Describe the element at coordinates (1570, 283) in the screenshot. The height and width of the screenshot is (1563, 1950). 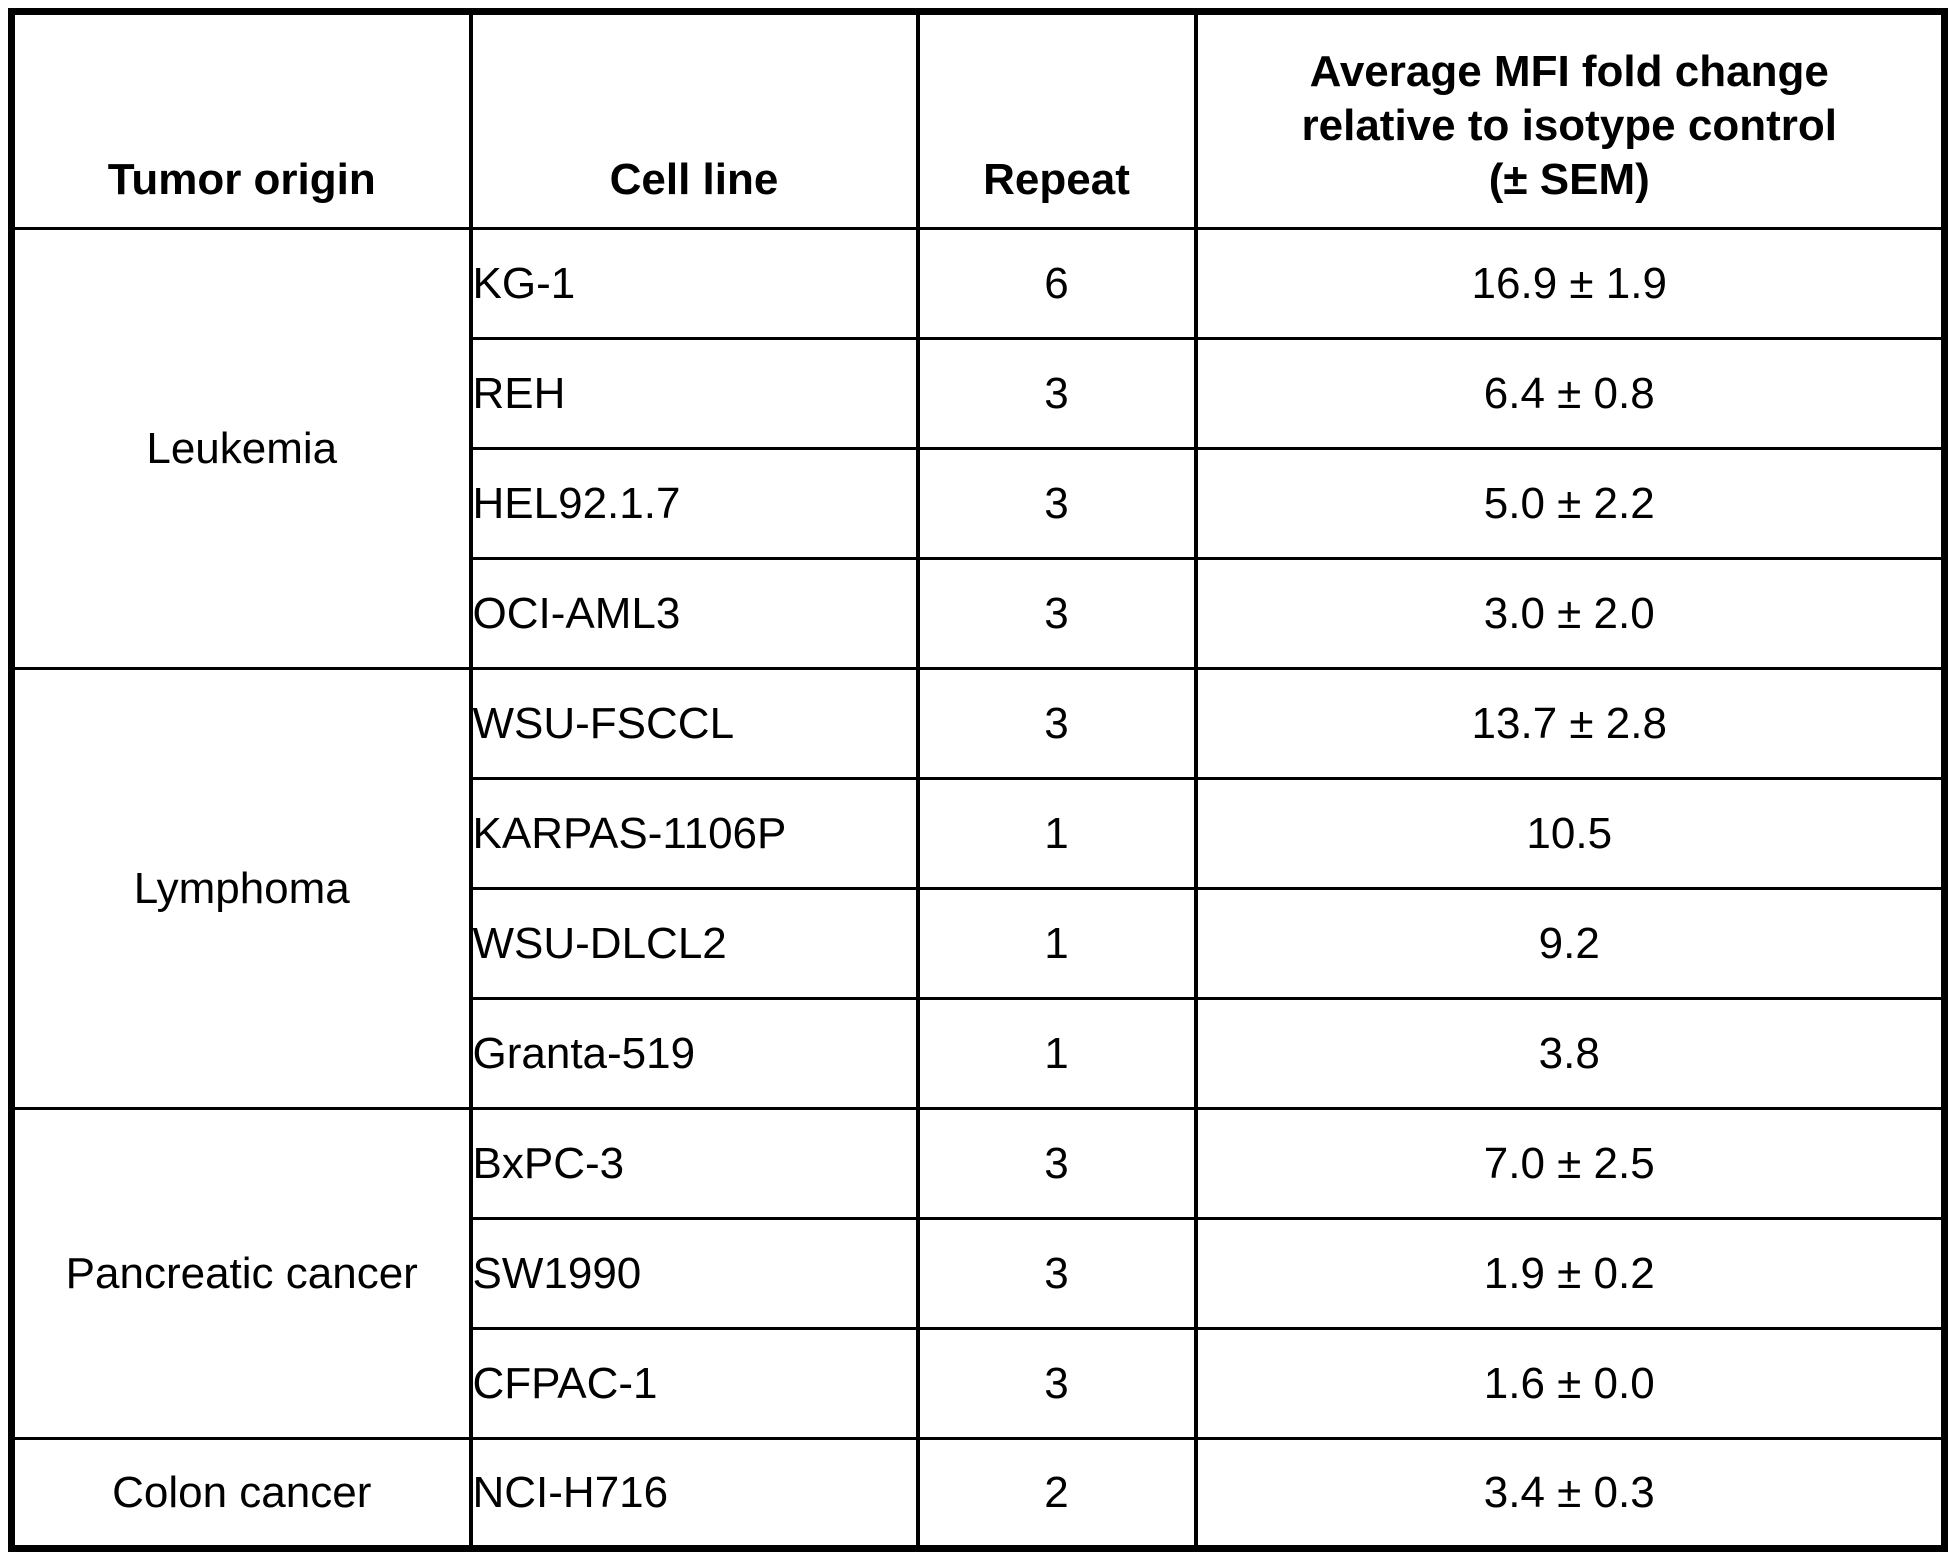
I see `cell-value: 16.9 ± 1.9` at that location.